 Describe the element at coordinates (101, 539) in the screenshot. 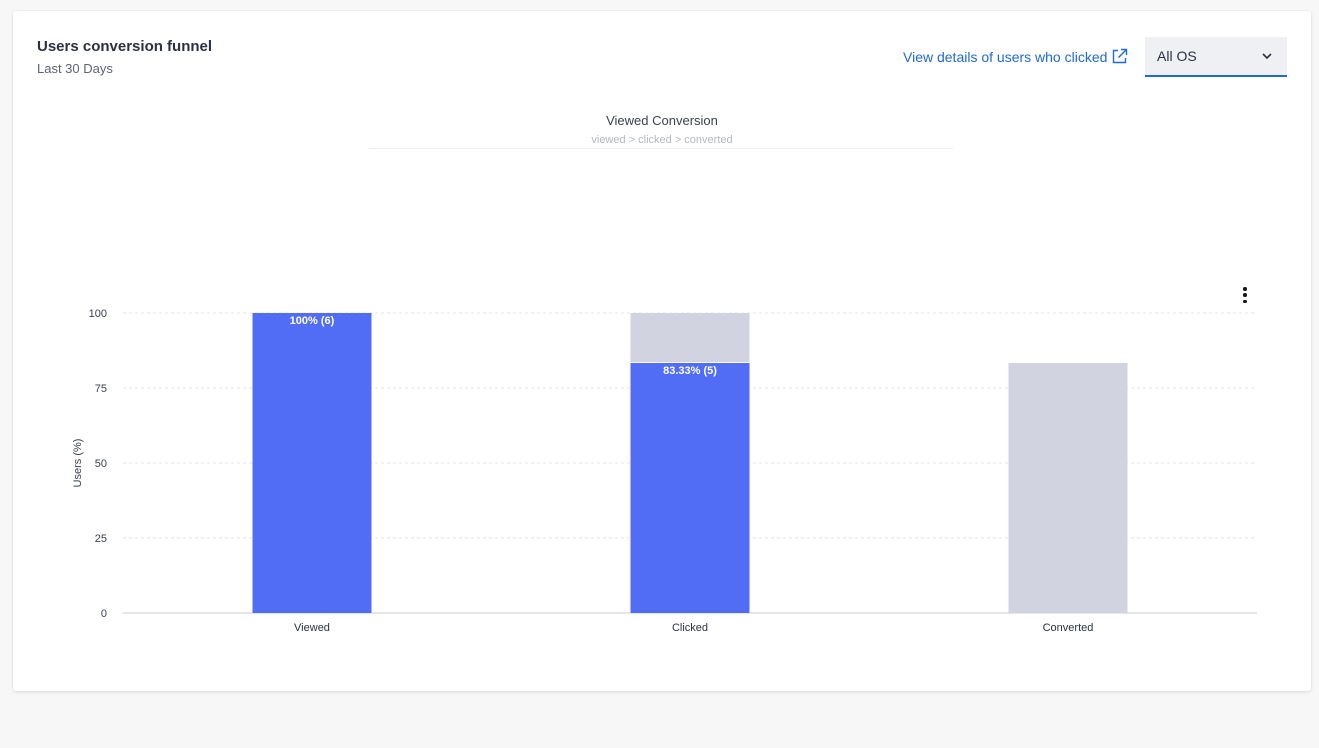

I see `y-tick-label: 25` at that location.